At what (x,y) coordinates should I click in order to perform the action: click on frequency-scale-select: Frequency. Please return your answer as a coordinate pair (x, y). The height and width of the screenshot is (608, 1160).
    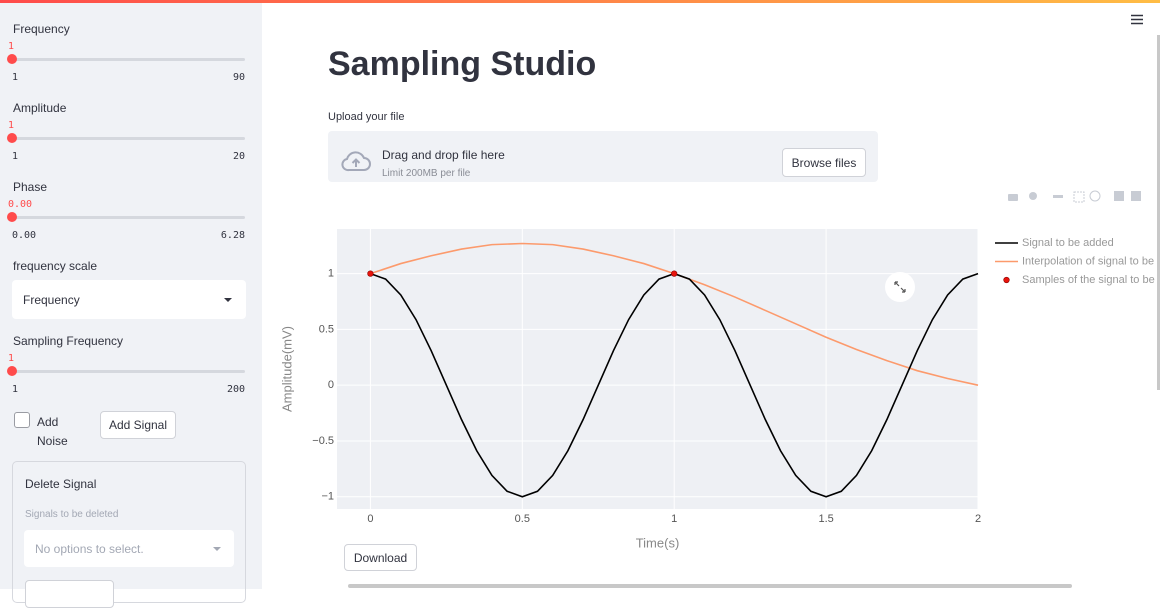
    Looking at the image, I should click on (129, 299).